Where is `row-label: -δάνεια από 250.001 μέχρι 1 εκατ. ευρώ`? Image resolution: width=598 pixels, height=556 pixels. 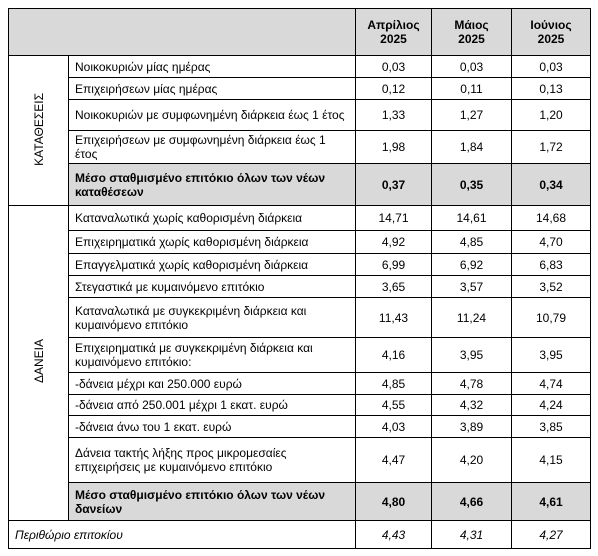 row-label: -δάνεια από 250.001 μέχρι 1 εκατ. ευρώ is located at coordinates (212, 405).